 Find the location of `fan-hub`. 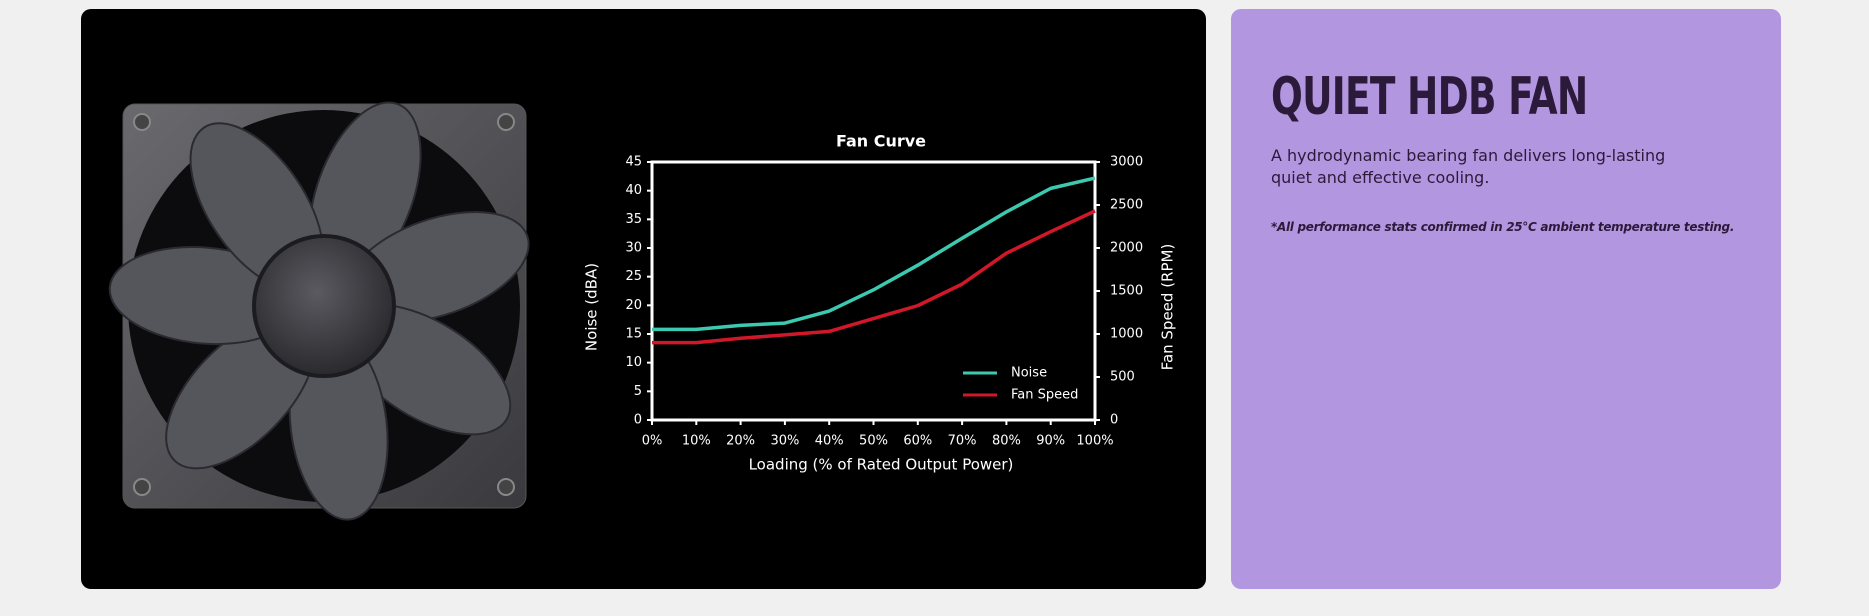

fan-hub is located at coordinates (324, 306).